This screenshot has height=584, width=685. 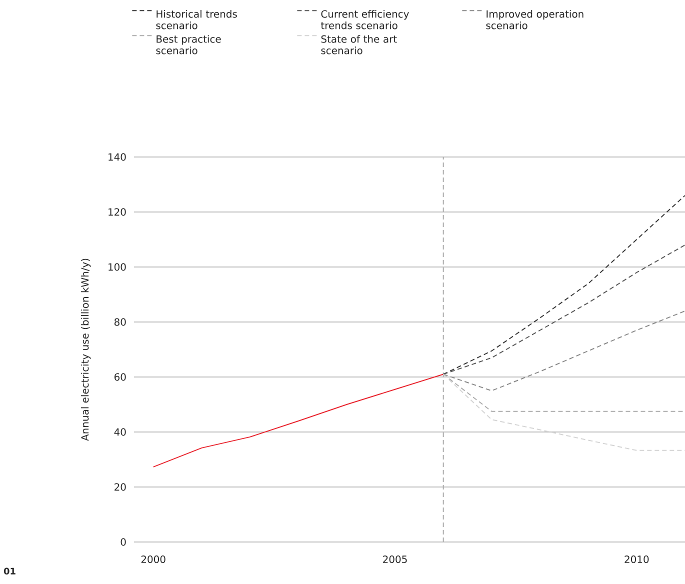 I want to click on text: 01, so click(x=10, y=571).